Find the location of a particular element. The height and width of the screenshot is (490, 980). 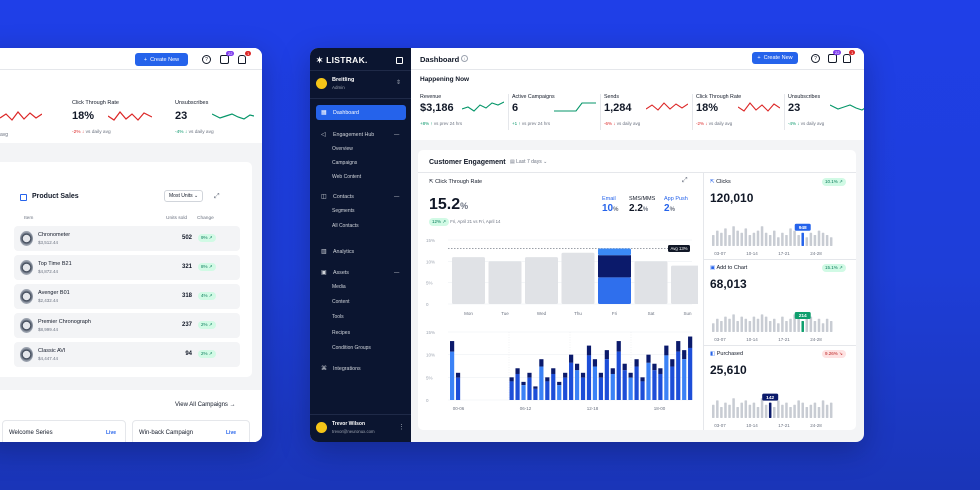

sidebar-item-web-content: Web Content is located at coordinates (347, 177).